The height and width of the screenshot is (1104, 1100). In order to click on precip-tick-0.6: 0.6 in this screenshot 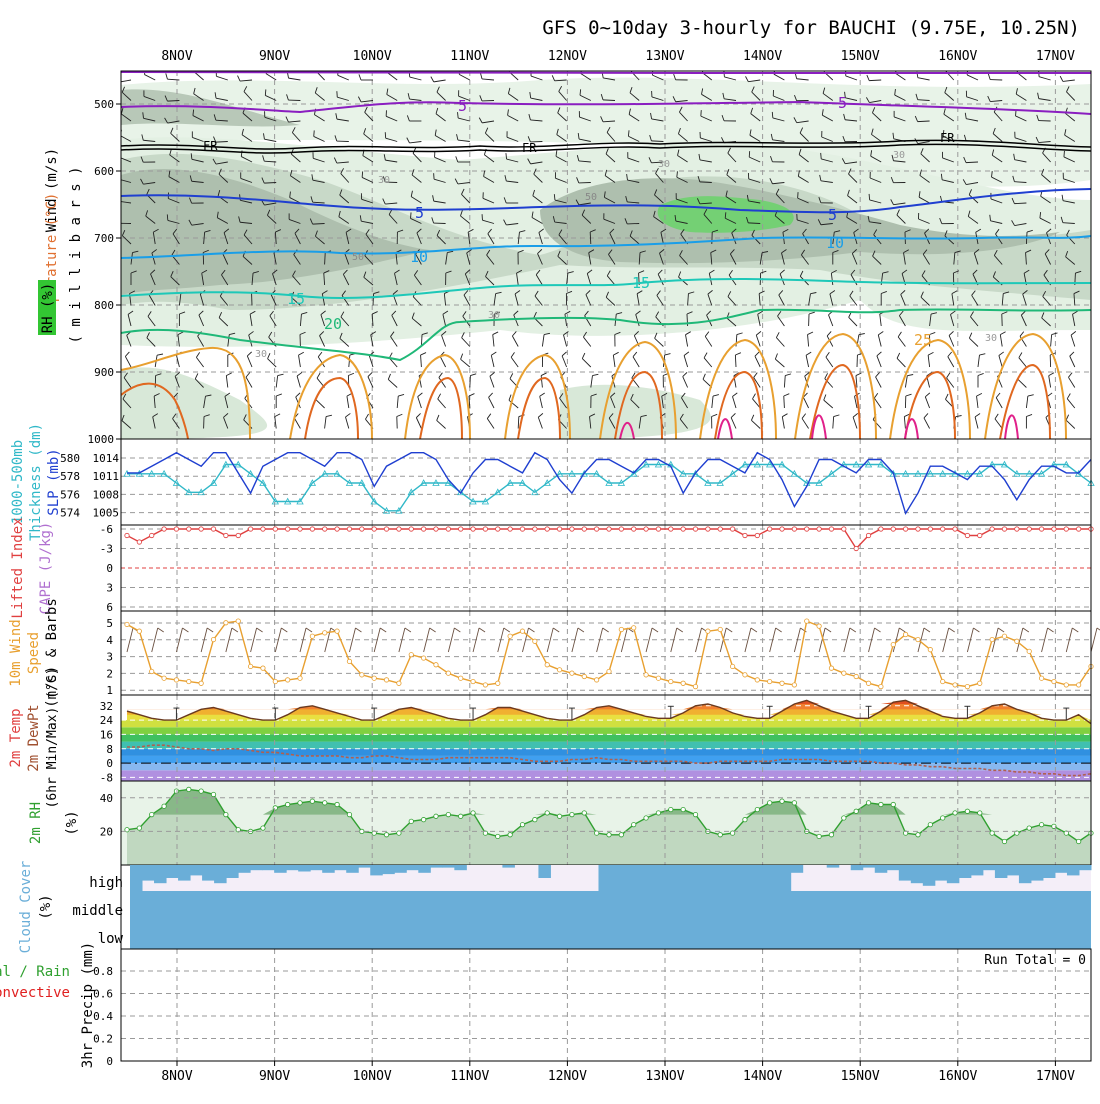, I will do `click(103, 994)`.